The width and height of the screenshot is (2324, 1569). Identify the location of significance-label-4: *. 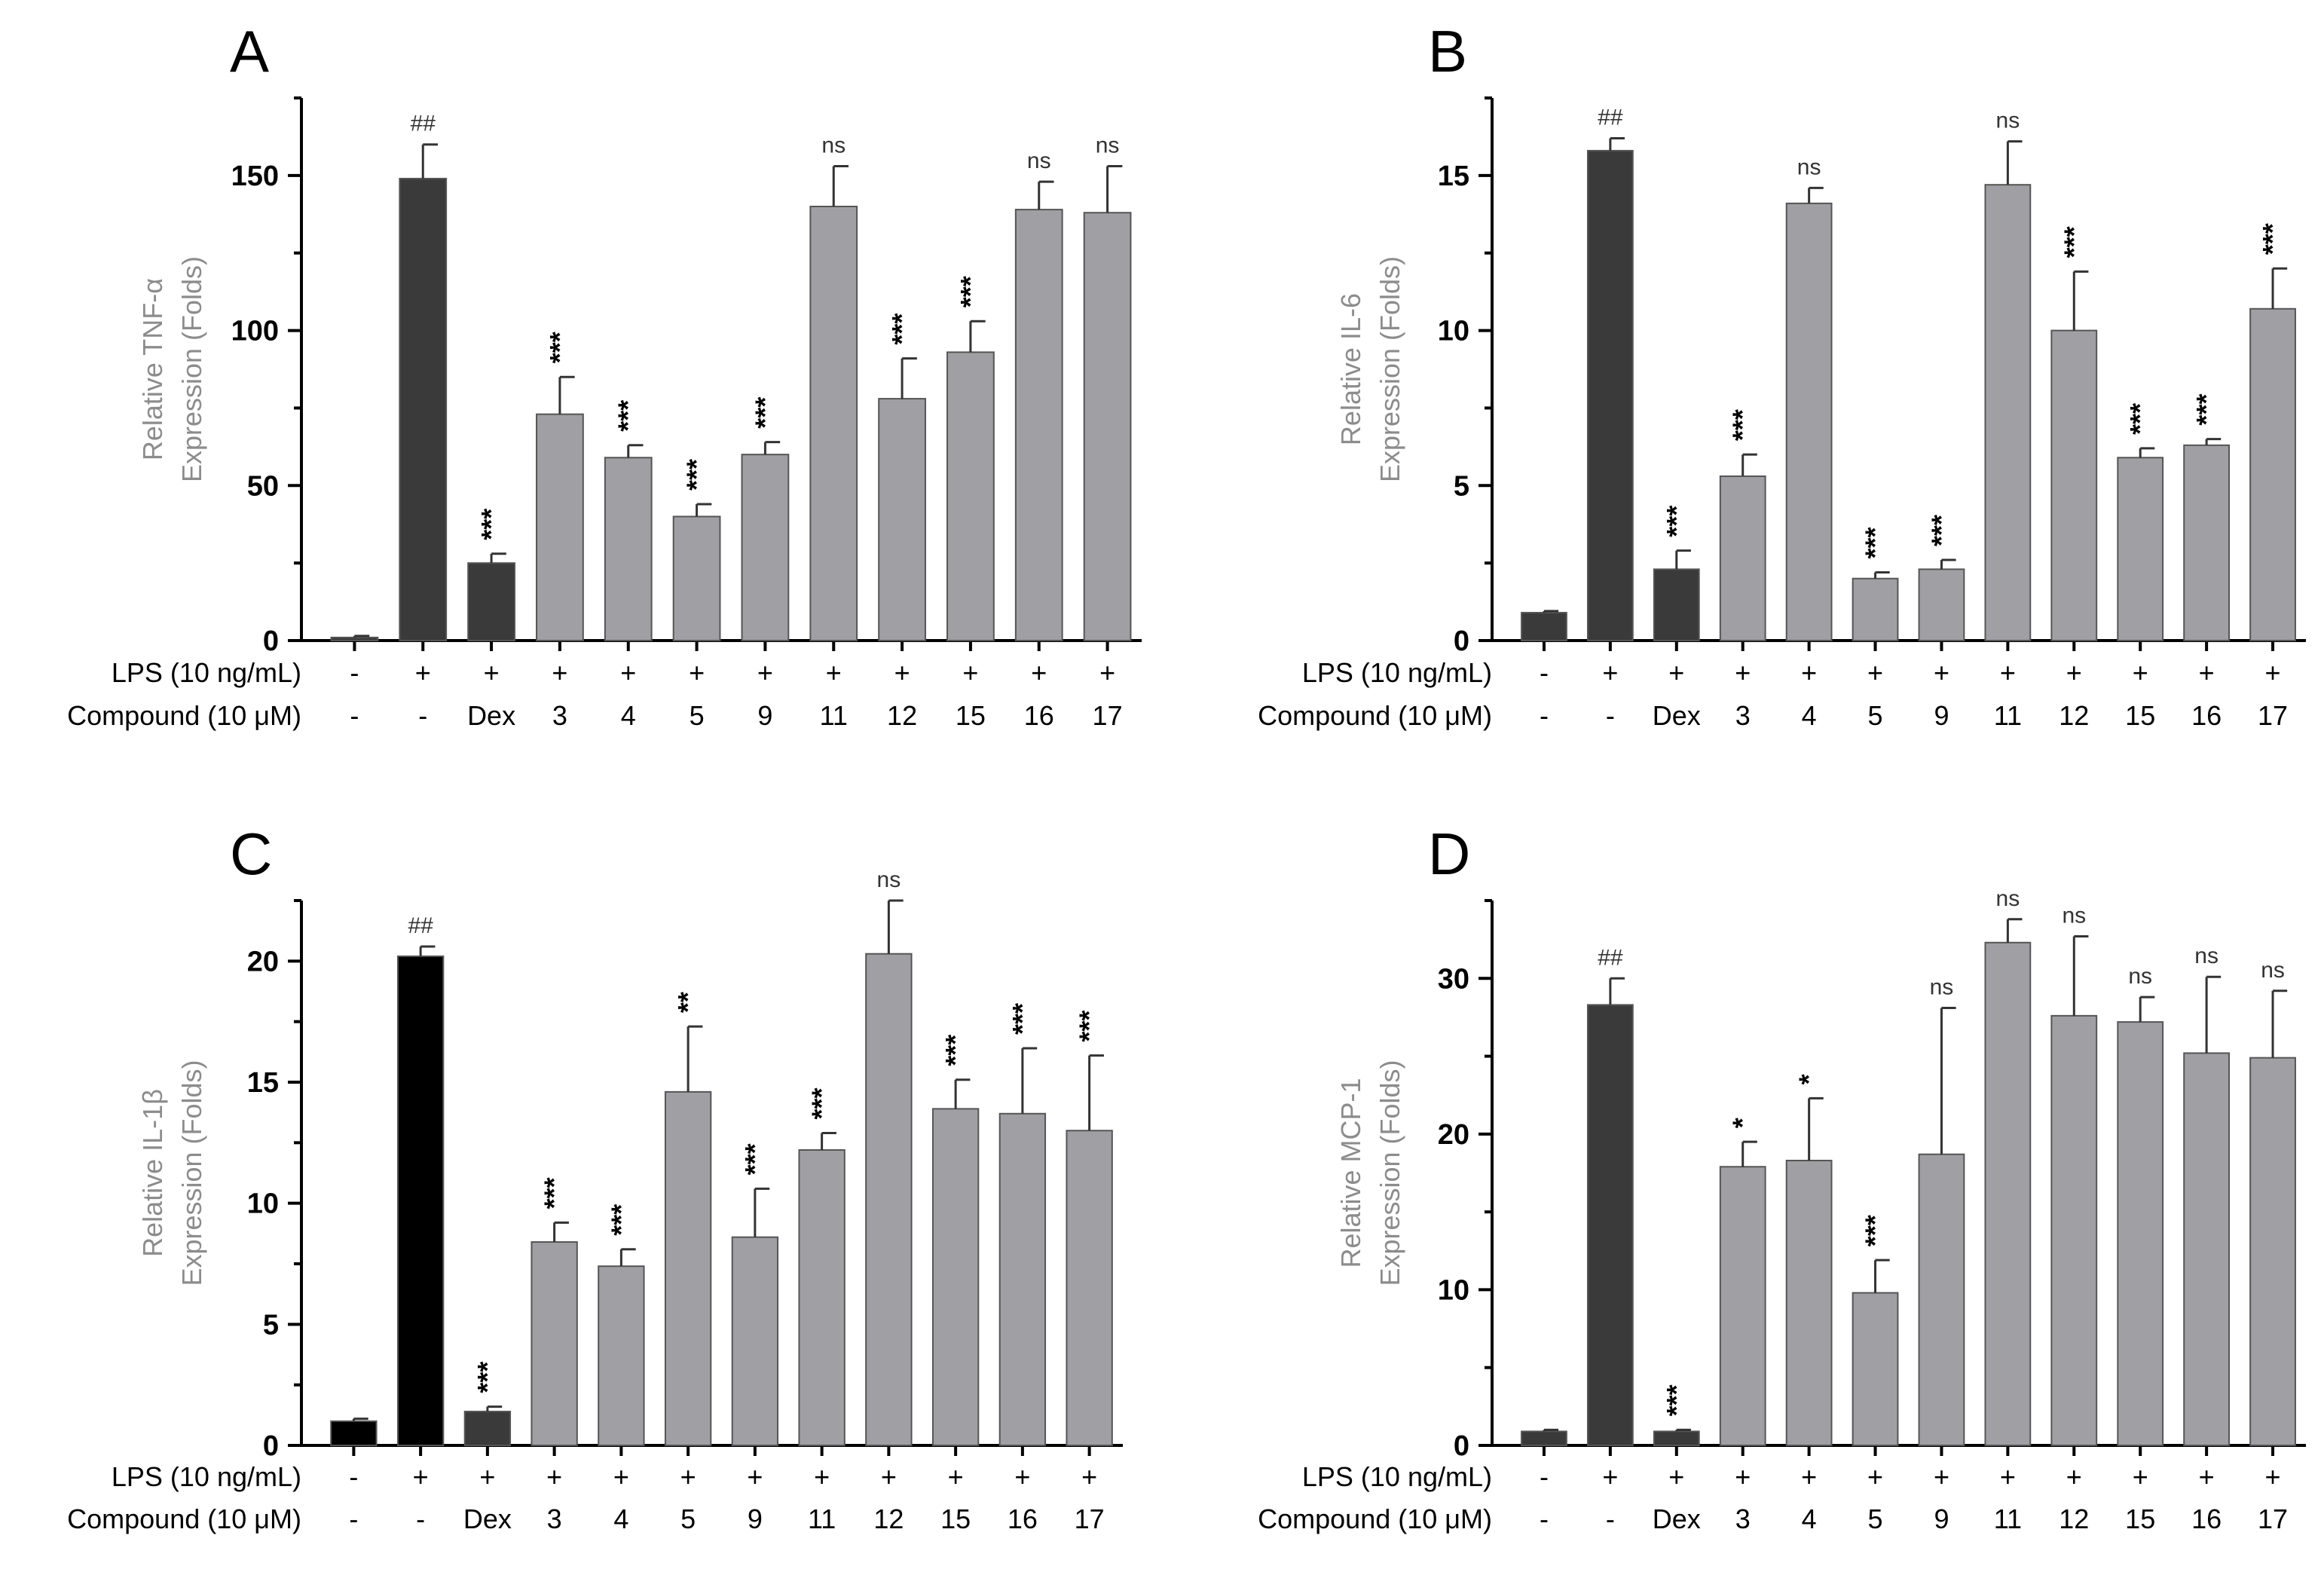
(1742, 1123).